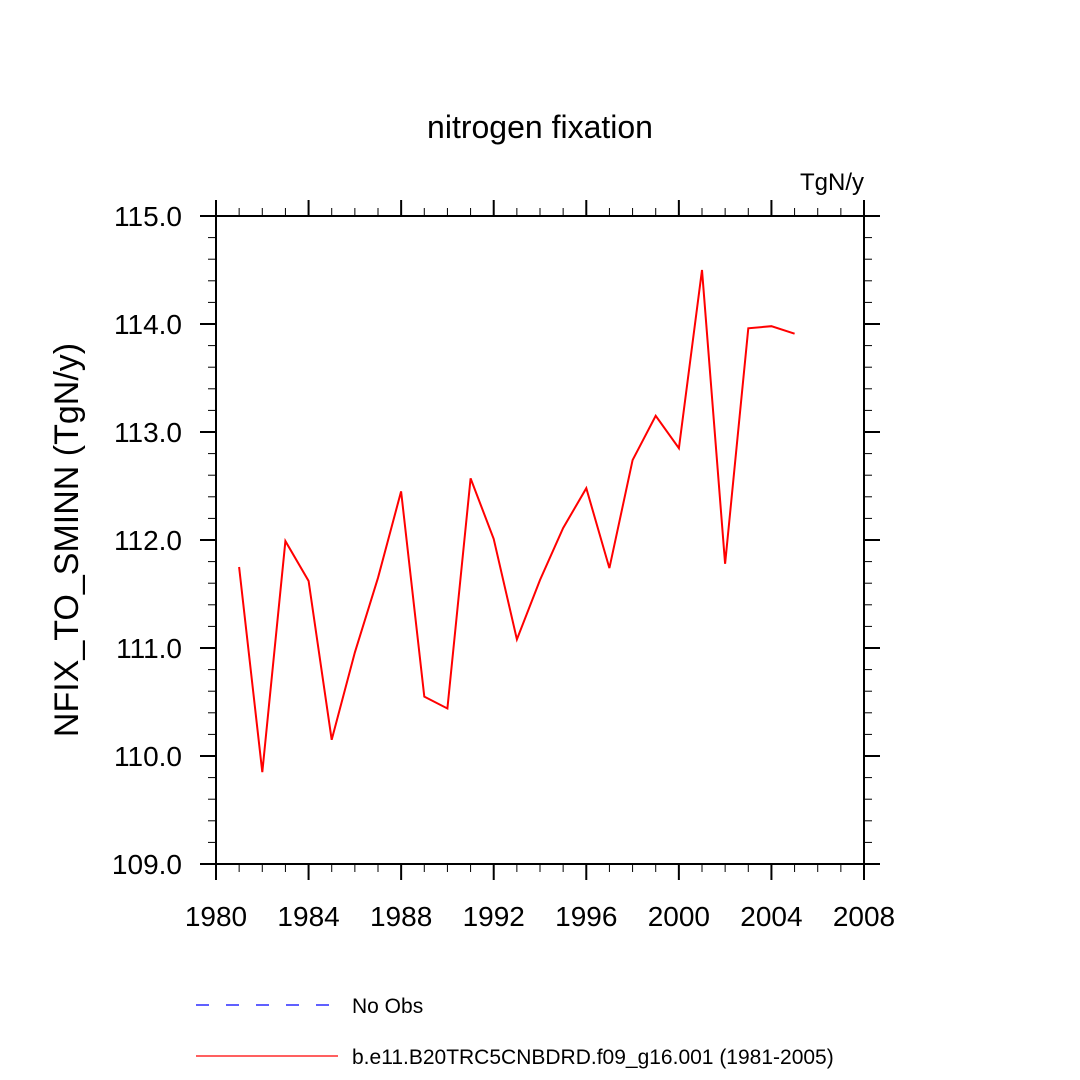 Image resolution: width=1080 pixels, height=1080 pixels. I want to click on x-tick-label: 2008, so click(864, 916).